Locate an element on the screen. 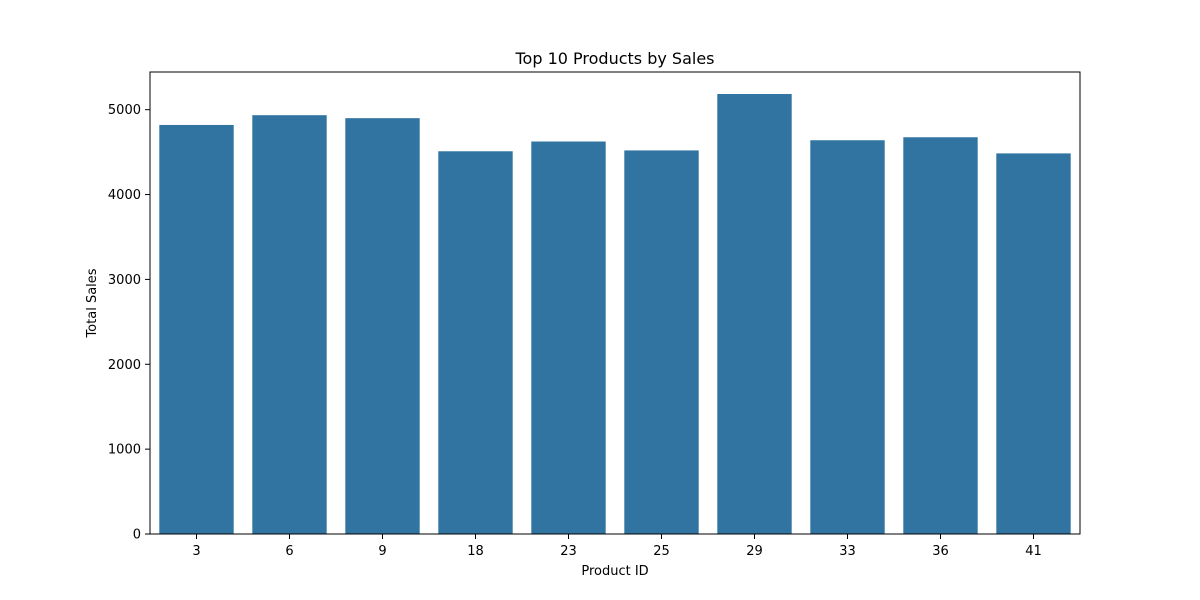 The image size is (1200, 600). y-tick-label: 3000 is located at coordinates (124, 280).